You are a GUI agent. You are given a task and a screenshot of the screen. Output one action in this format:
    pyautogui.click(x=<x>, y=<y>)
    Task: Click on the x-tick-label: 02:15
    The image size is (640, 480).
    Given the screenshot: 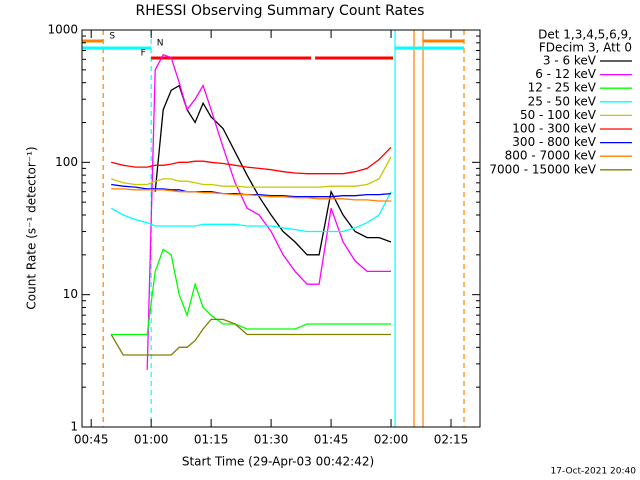 What is the action you would take?
    pyautogui.click(x=451, y=440)
    